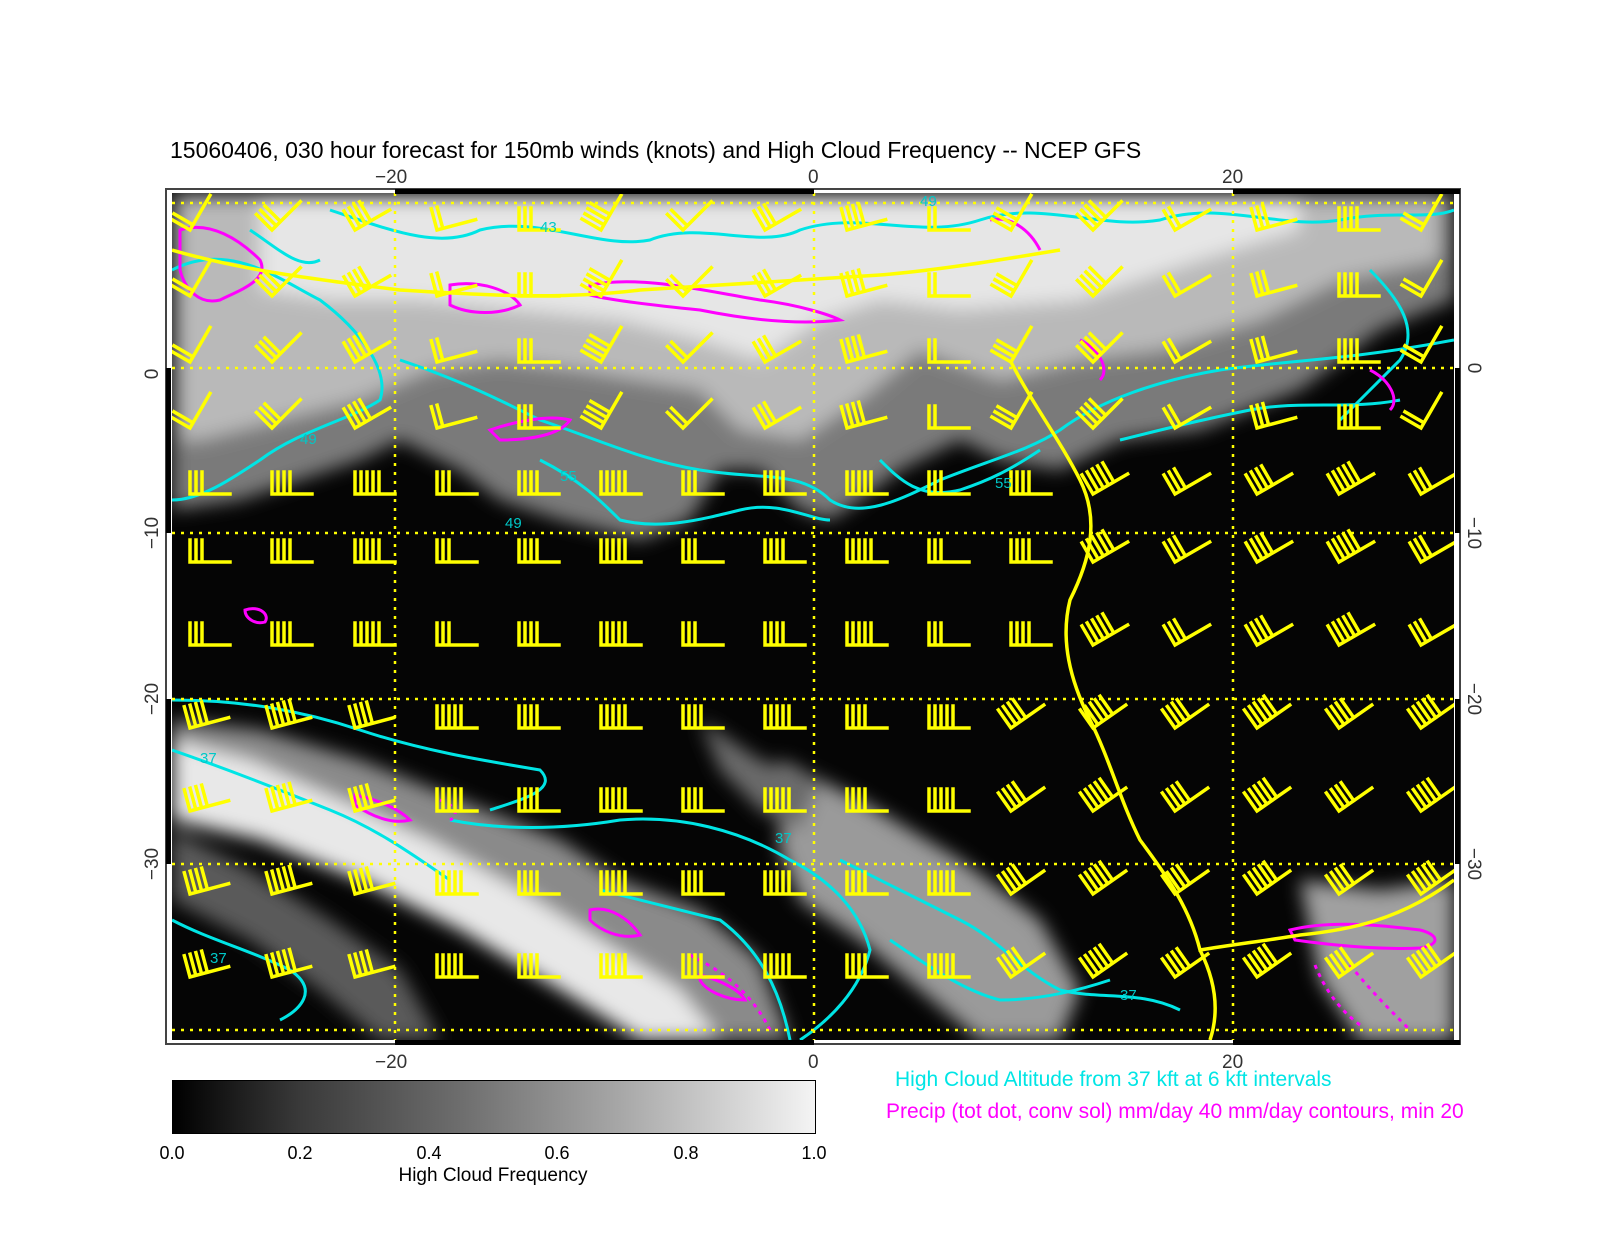 This screenshot has height=1258, width=1624. Describe the element at coordinates (493, 1175) in the screenshot. I see `colorbar-label: High Cloud Frequency` at that location.